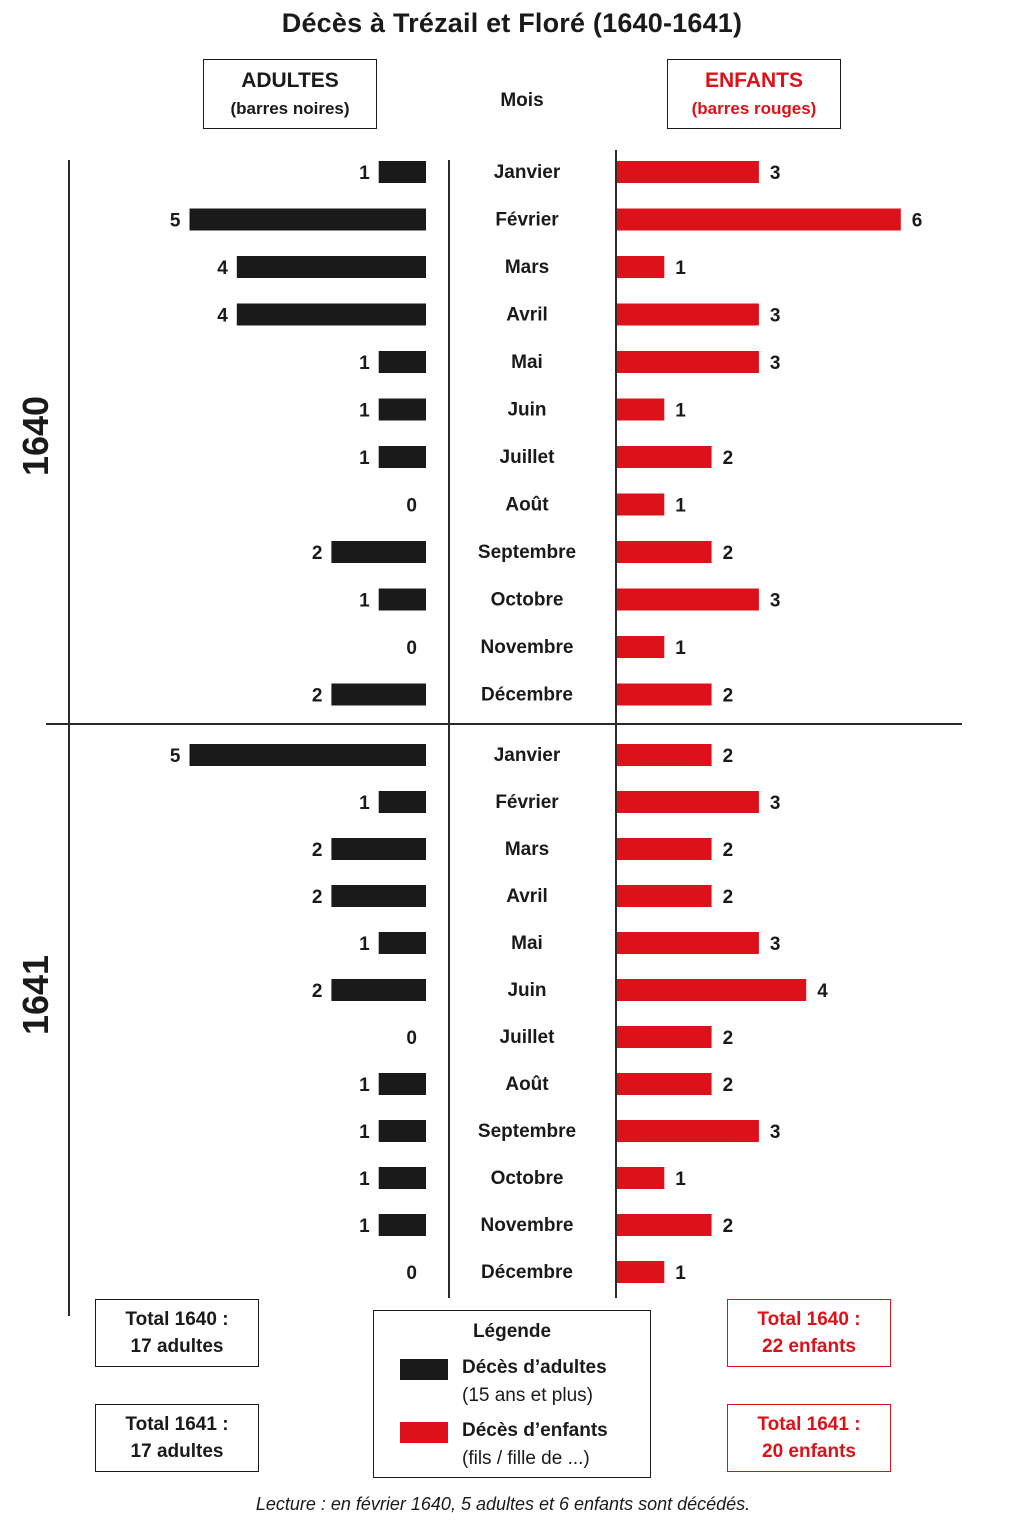 This screenshot has width=1024, height=1536. I want to click on legend-children-sub: (fils / fille de ...), so click(526, 1458).